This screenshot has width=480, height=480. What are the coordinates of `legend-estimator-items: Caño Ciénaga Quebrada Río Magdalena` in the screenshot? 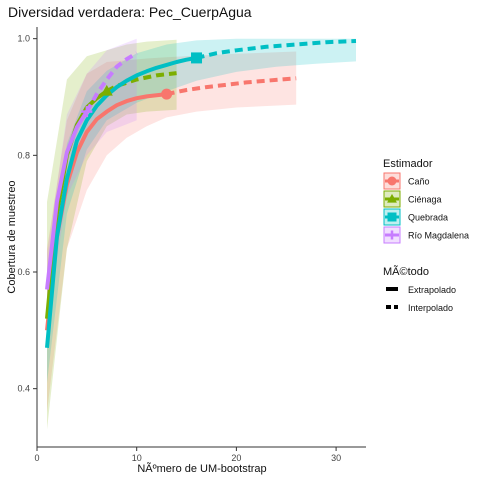 It's located at (426, 208).